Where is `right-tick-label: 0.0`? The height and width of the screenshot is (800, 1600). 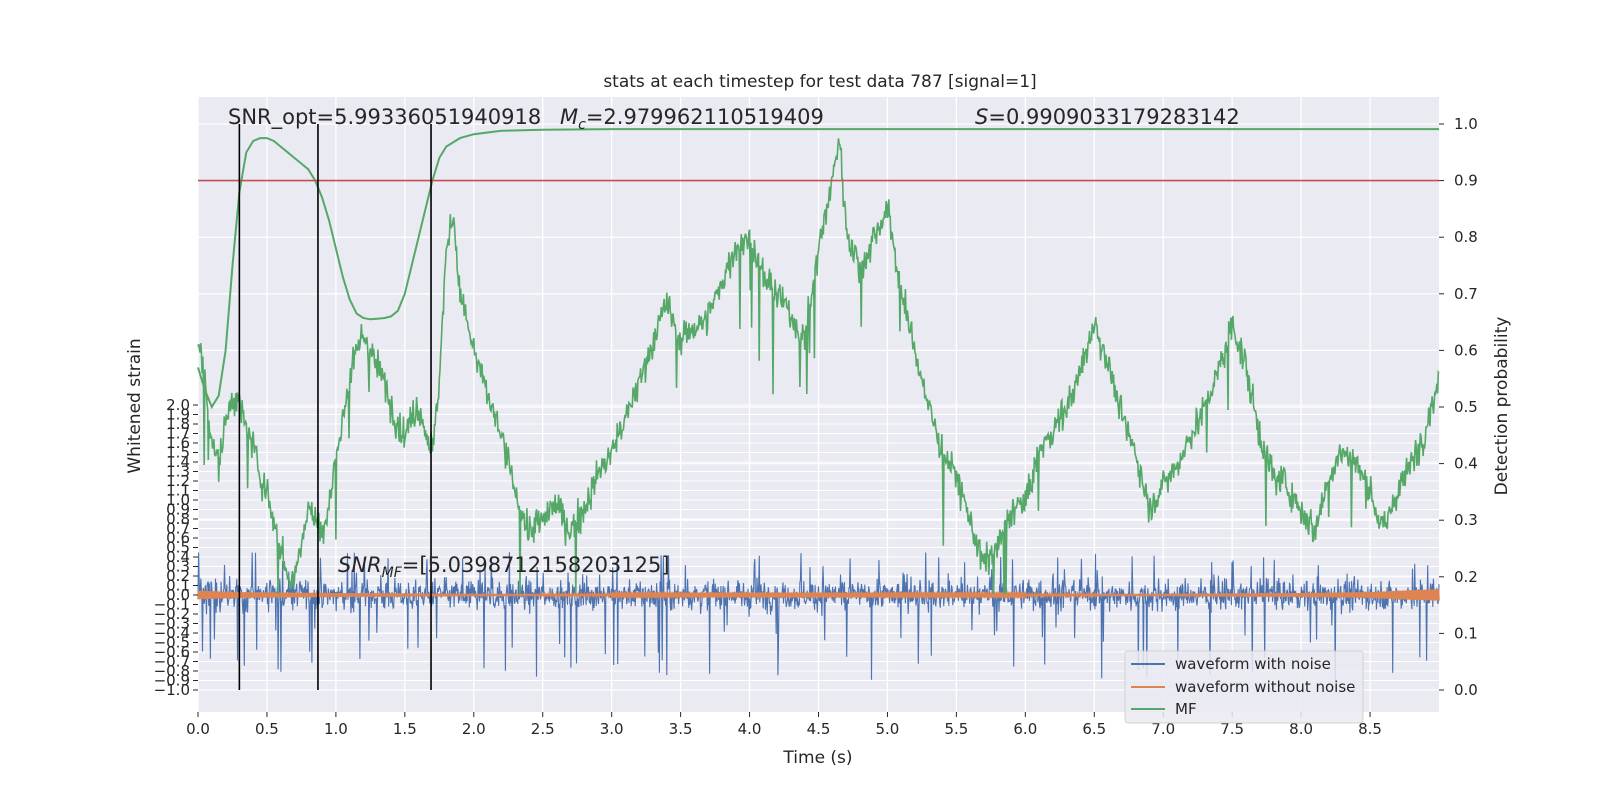
right-tick-label: 0.0 is located at coordinates (1466, 690).